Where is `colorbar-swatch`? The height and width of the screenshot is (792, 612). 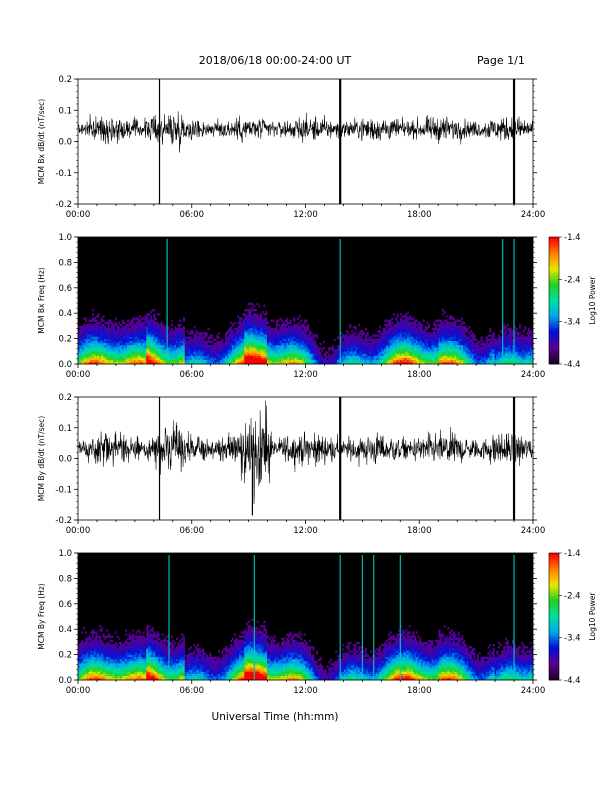
colorbar-swatch is located at coordinates (554, 266).